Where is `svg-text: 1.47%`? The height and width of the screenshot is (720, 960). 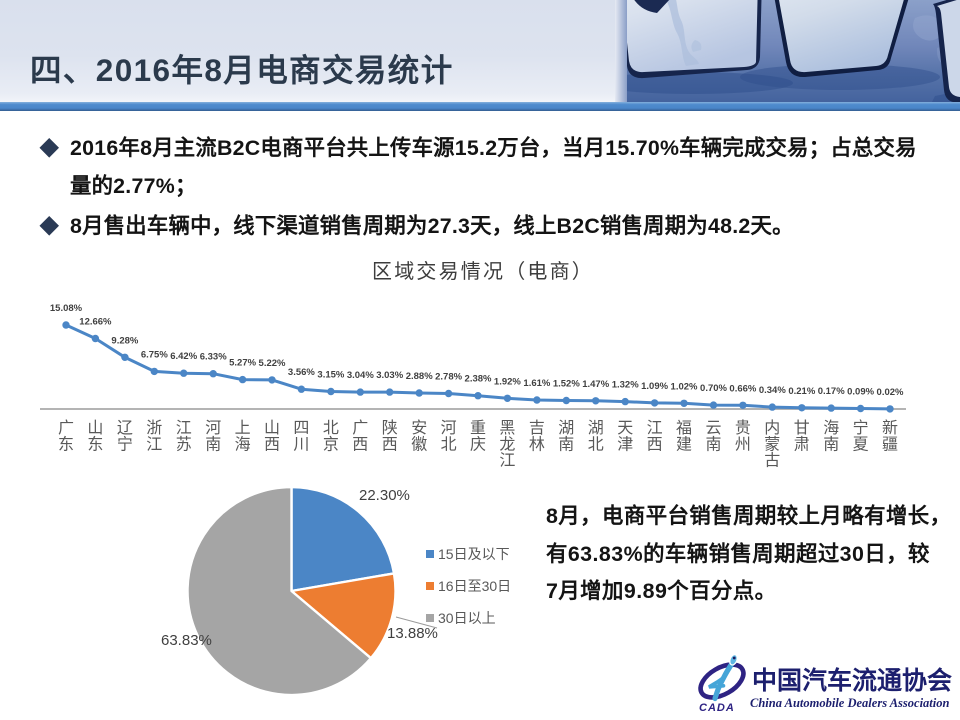 svg-text: 1.47% is located at coordinates (595, 384).